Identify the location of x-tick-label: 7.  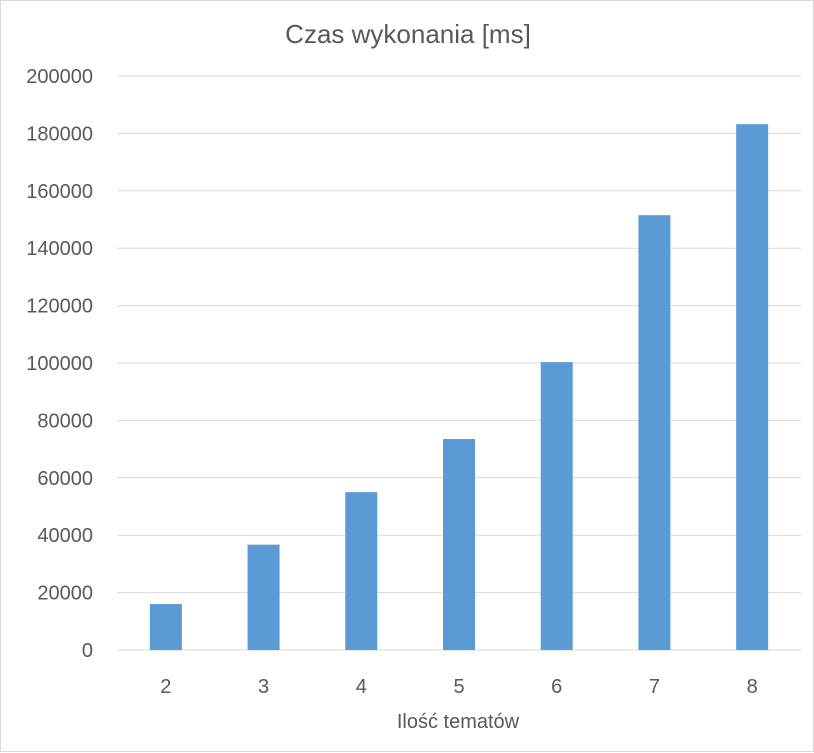
(654, 687).